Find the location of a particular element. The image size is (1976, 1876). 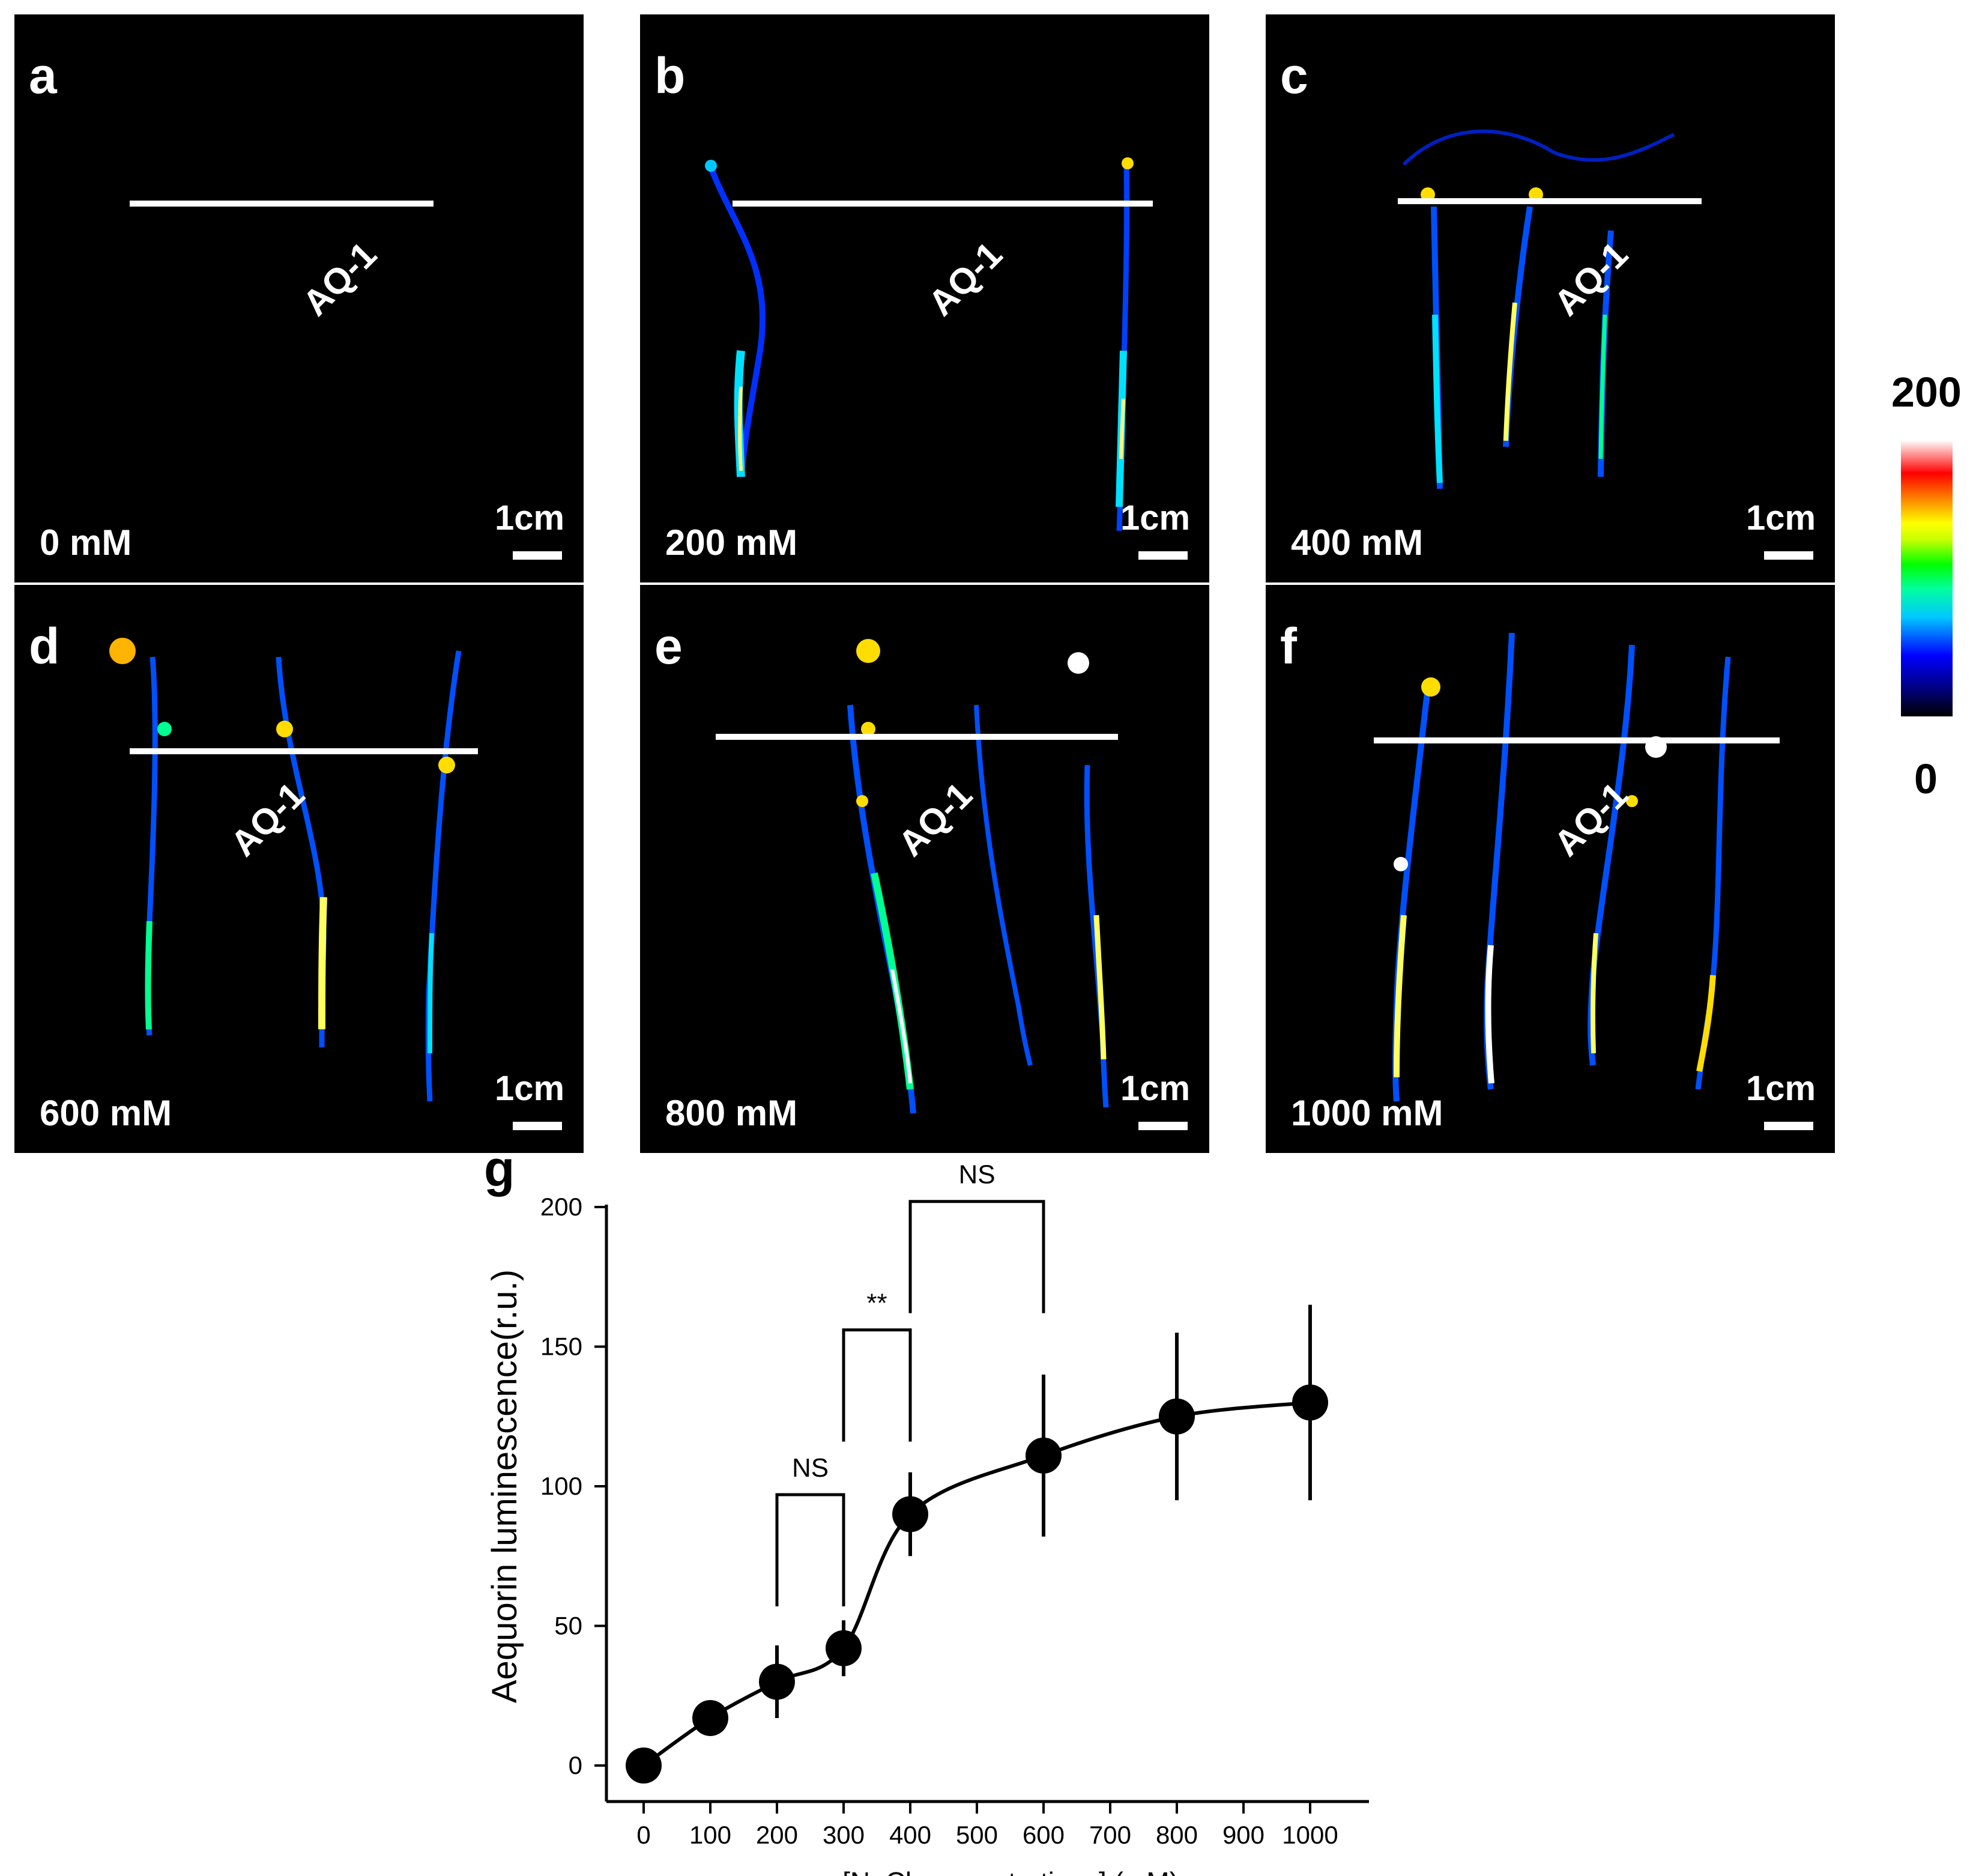

x-tick-label: 1000 is located at coordinates (1310, 1835).